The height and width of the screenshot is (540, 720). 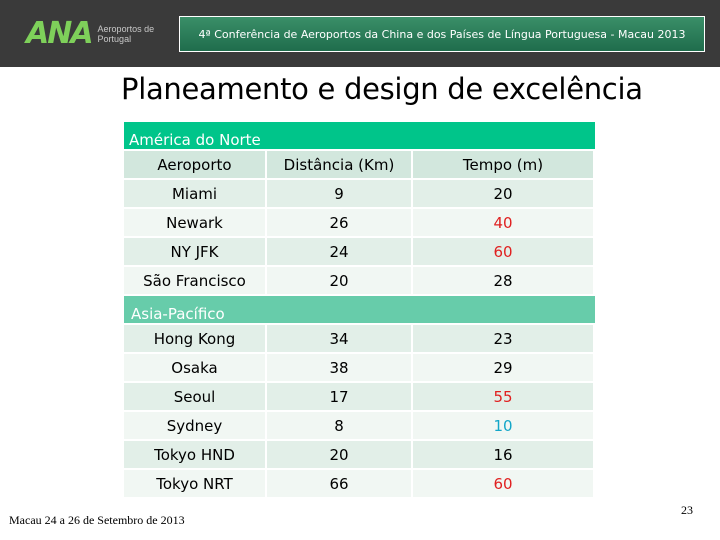 I want to click on table-row: São Francisco 20 28, so click(x=360, y=281).